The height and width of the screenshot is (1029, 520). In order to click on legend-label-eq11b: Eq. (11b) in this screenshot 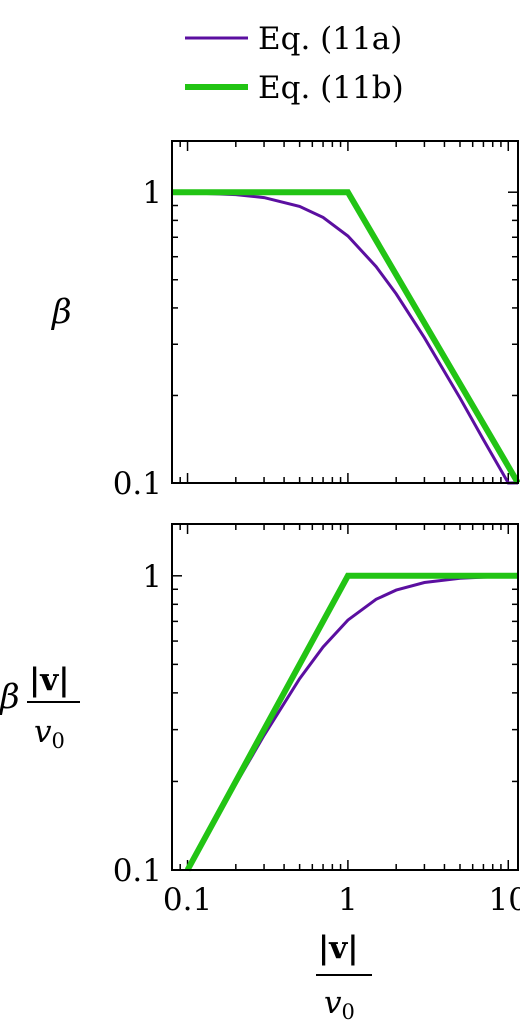, I will do `click(331, 88)`.